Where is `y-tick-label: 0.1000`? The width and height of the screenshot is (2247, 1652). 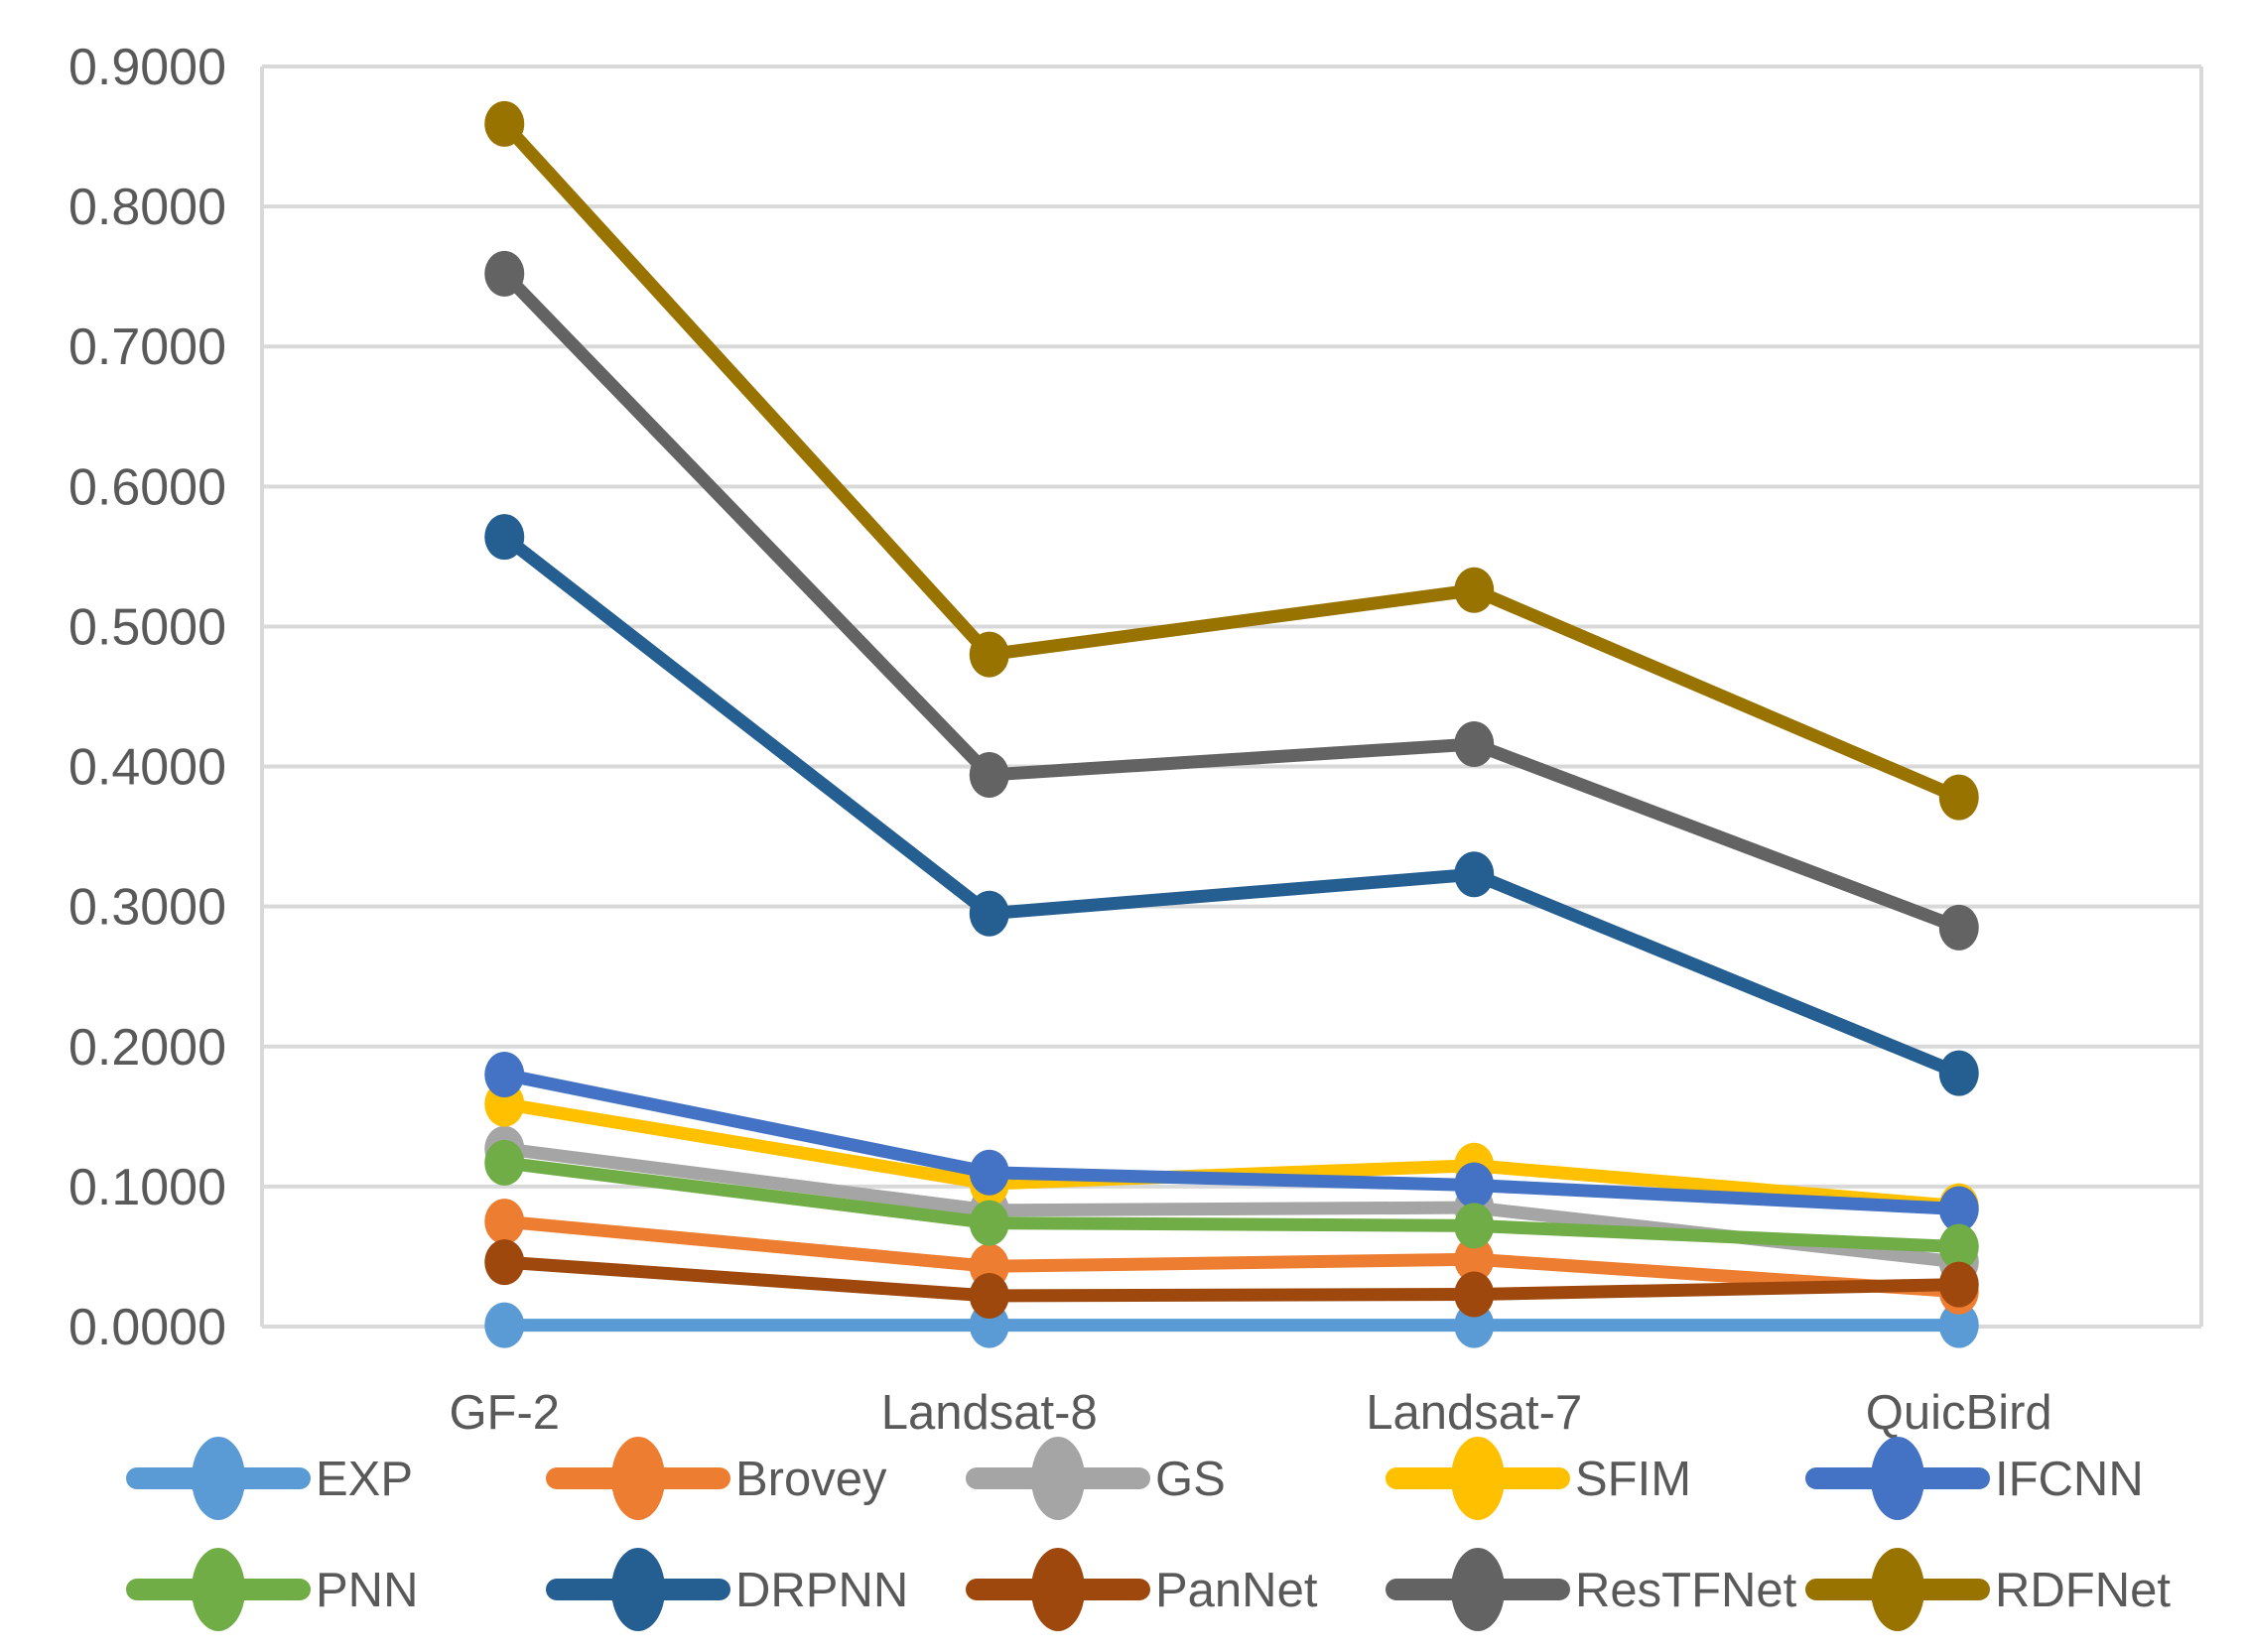 y-tick-label: 0.1000 is located at coordinates (147, 1187).